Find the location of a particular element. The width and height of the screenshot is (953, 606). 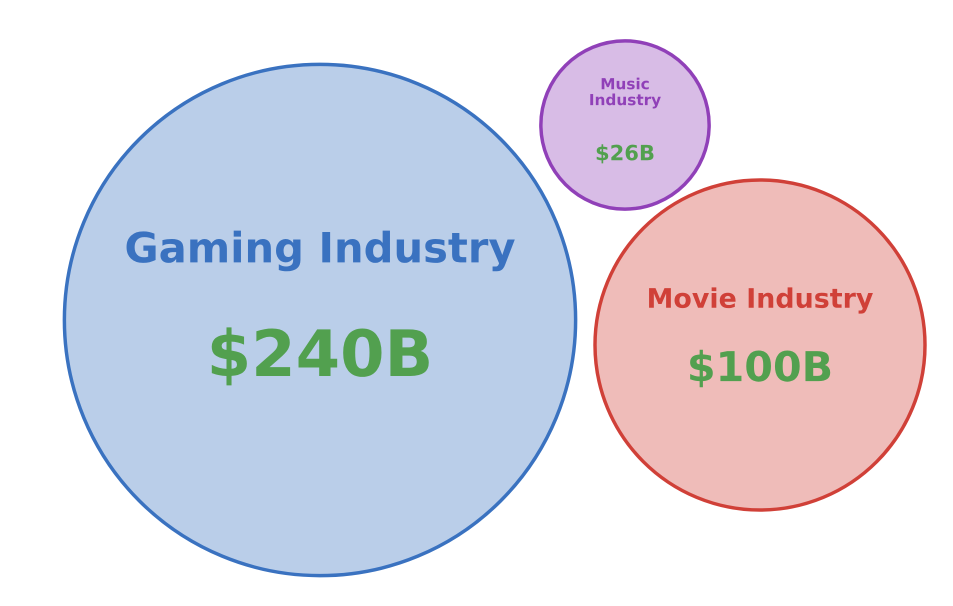

category-label: Gaming Industry is located at coordinates (320, 251).